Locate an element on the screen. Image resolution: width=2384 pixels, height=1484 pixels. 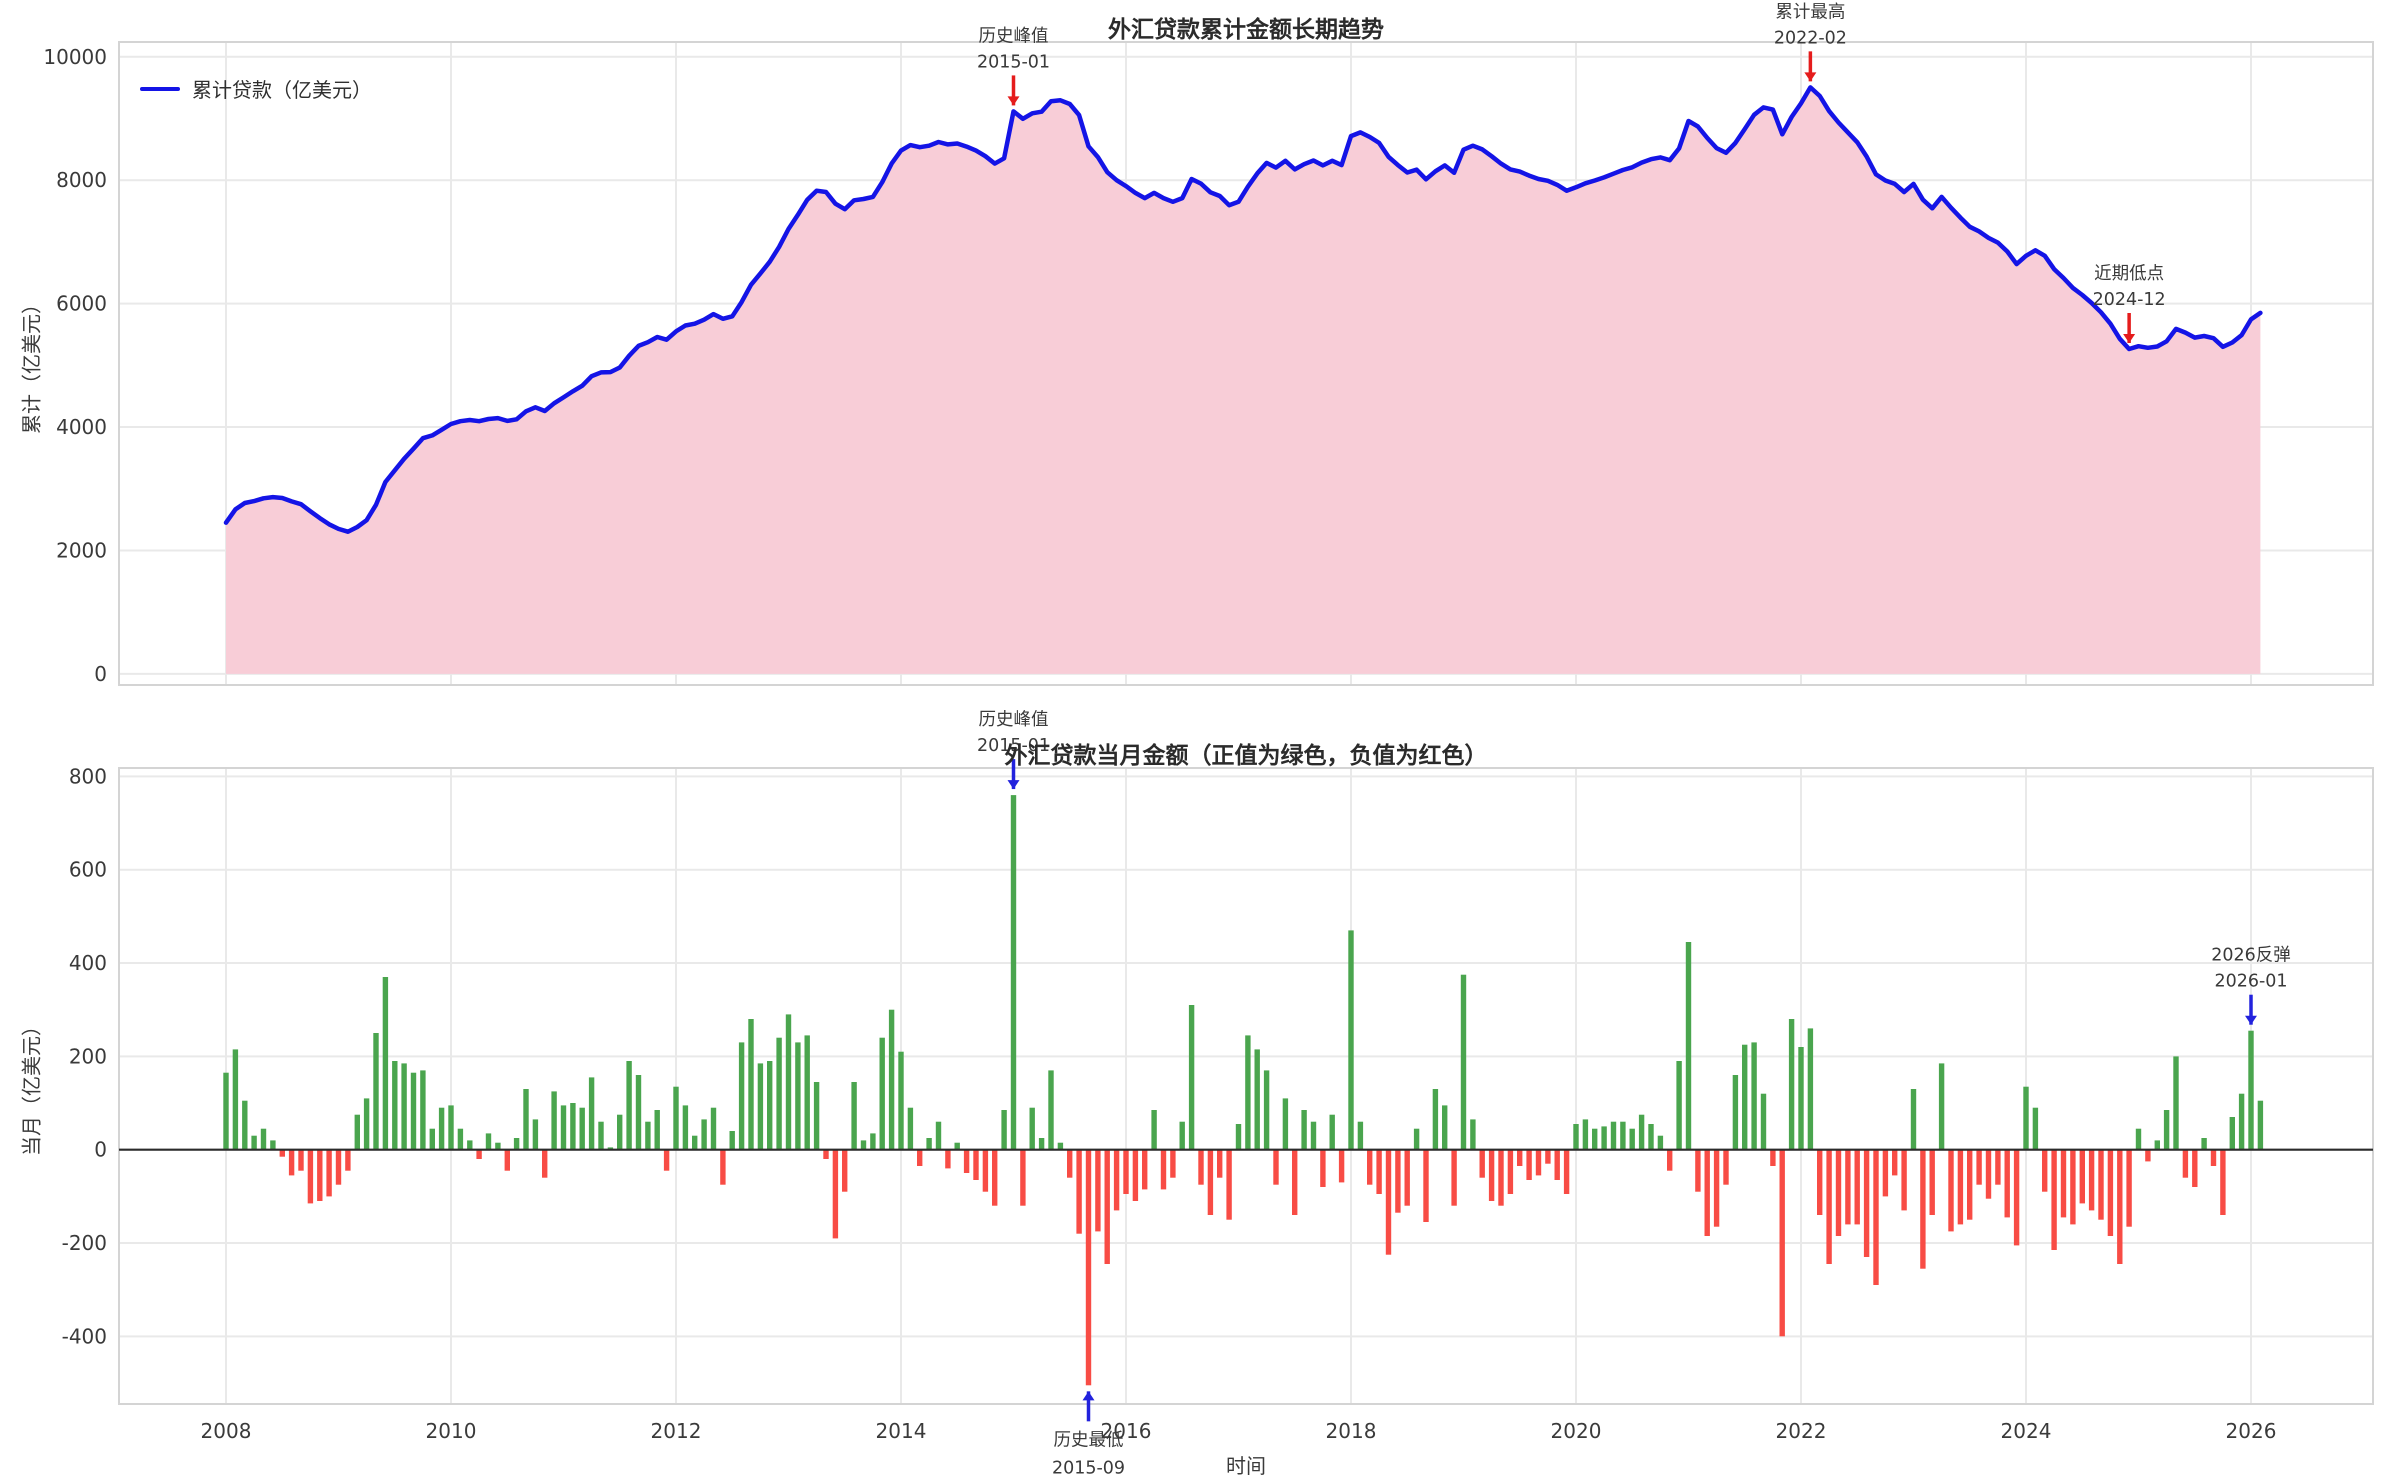
top-y-tick-label: 0 is located at coordinates (100, 674).